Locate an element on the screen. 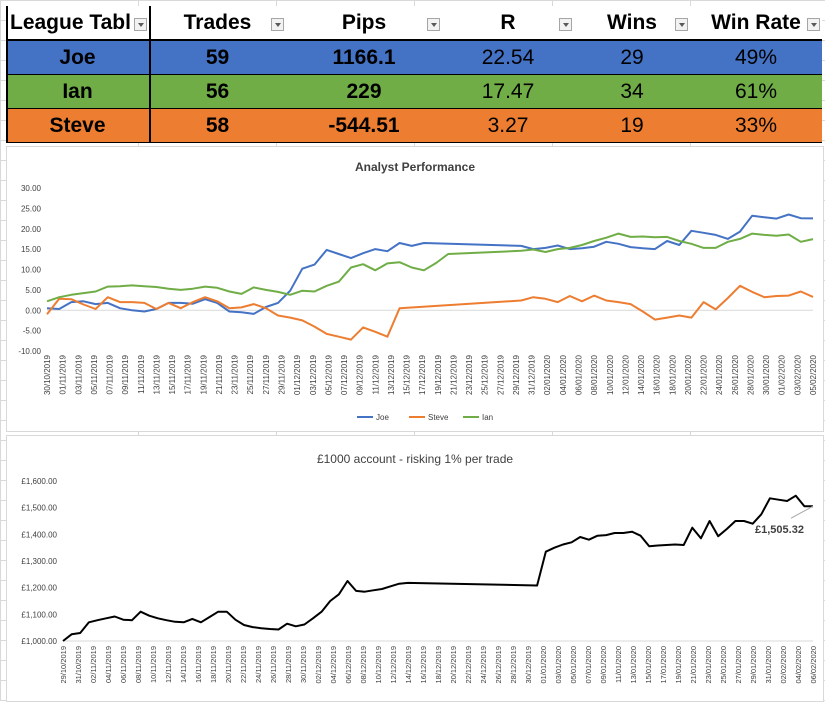 Image resolution: width=825 pixels, height=702 pixels. y-tick-label: 30.00 is located at coordinates (31, 188).